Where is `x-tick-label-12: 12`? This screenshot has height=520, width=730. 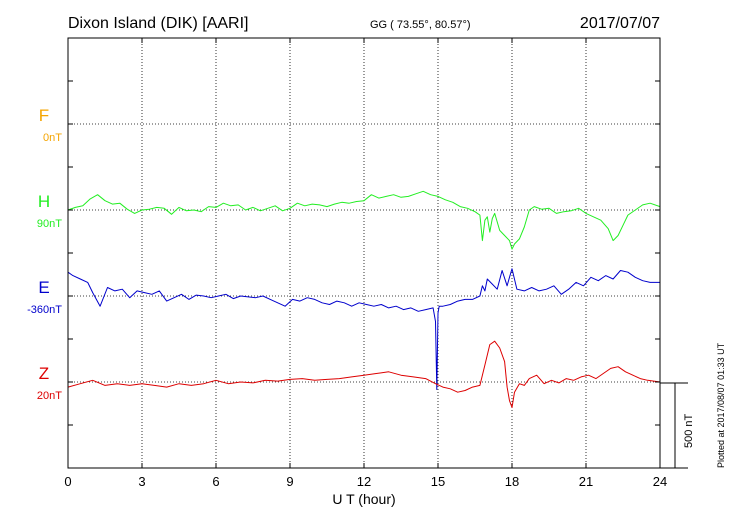
x-tick-label-12: 12 is located at coordinates (364, 481).